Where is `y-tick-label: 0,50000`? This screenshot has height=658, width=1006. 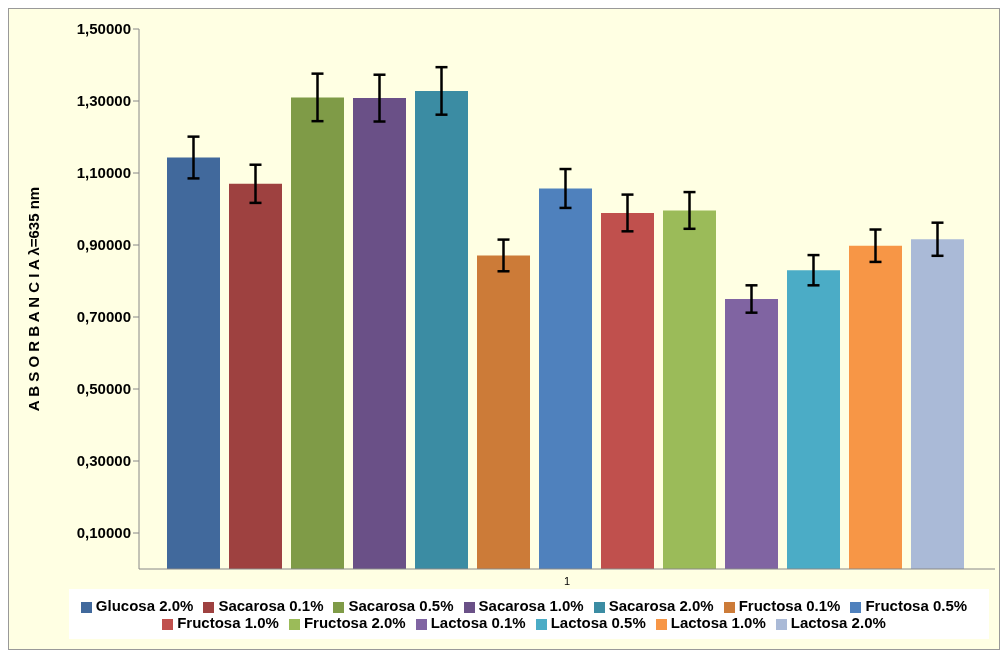
y-tick-label: 0,50000 is located at coordinates (103, 389).